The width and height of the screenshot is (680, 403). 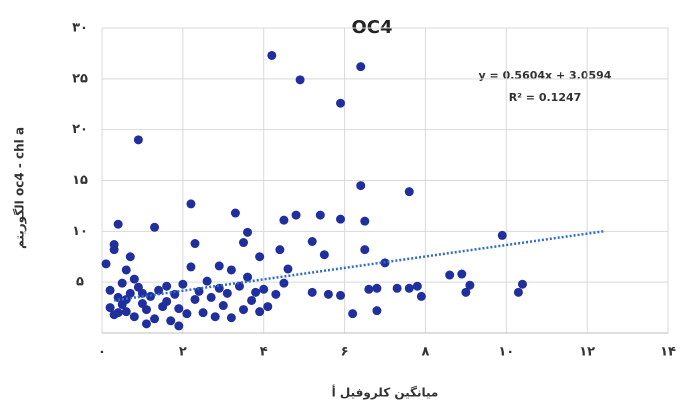 I want to click on x-tick-label: ۱۰, so click(x=506, y=352).